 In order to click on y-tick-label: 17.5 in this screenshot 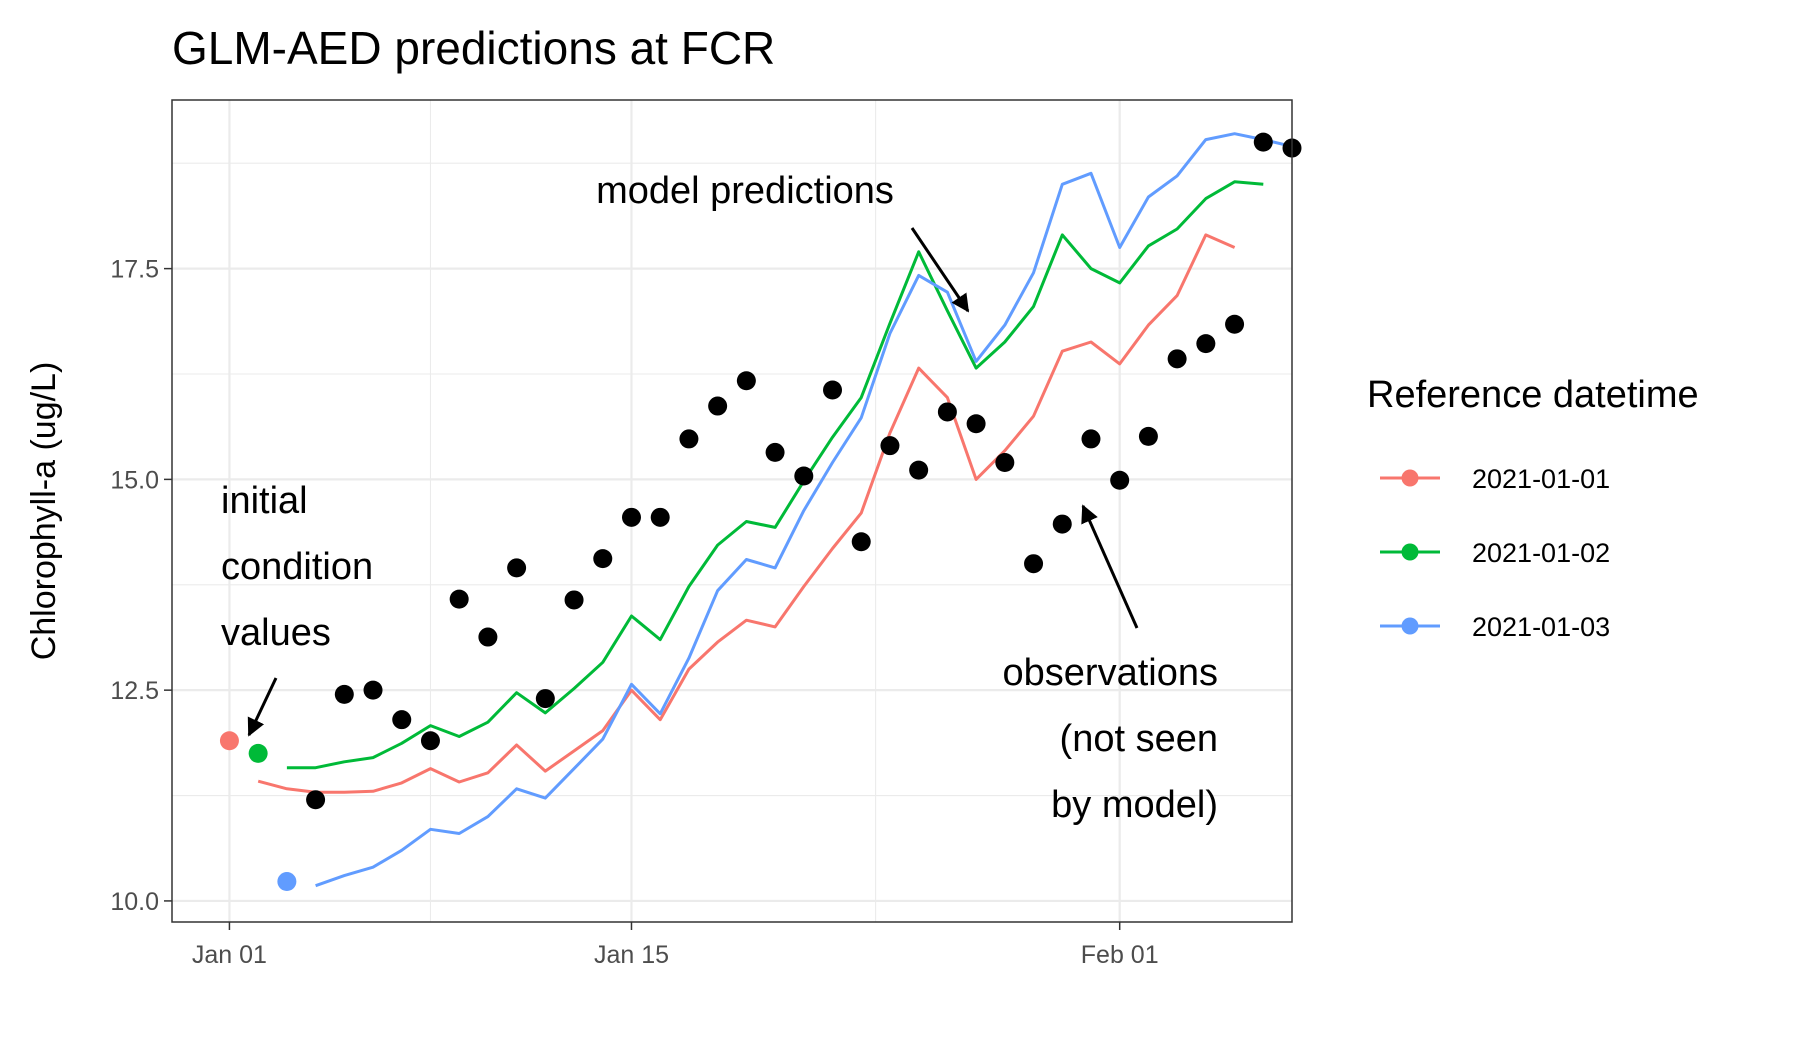, I will do `click(134, 270)`.